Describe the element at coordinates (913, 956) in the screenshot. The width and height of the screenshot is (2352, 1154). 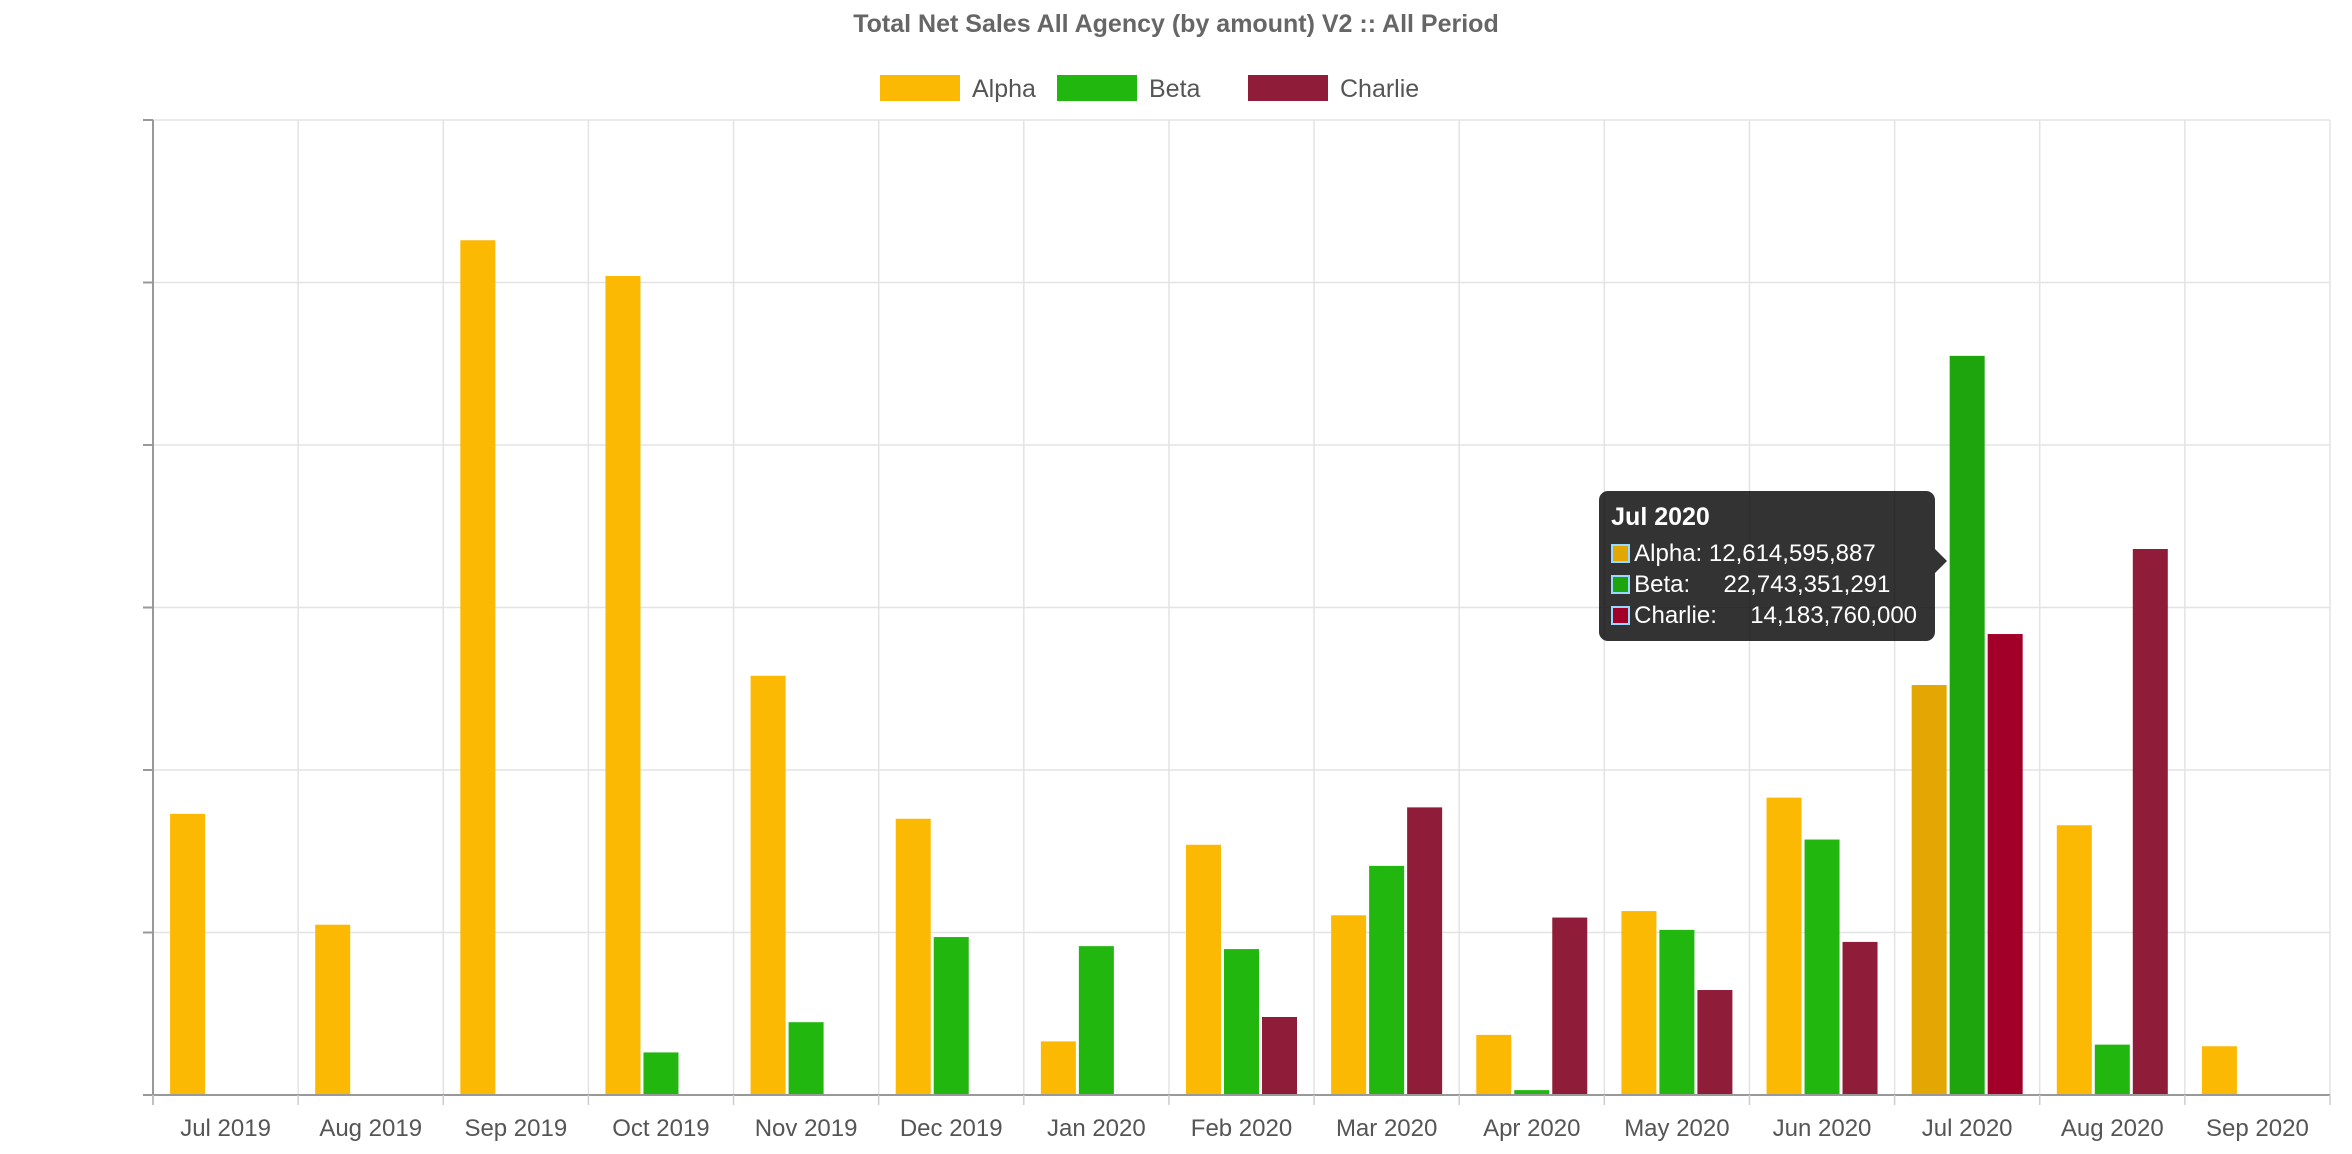
I see `bar-alpha-dec-2019` at that location.